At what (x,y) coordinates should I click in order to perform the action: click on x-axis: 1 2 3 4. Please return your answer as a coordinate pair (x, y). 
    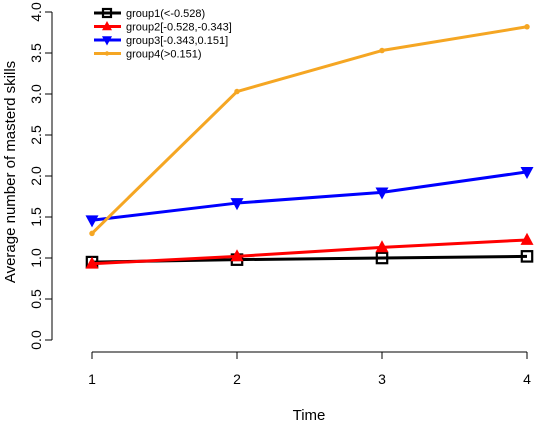
    Looking at the image, I should click on (309, 369).